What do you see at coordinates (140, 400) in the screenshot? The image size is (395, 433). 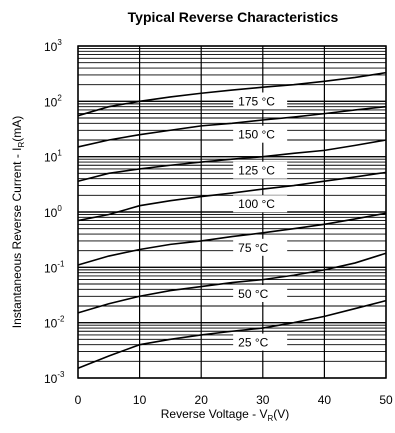 I see `x-tick-label: 10` at bounding box center [140, 400].